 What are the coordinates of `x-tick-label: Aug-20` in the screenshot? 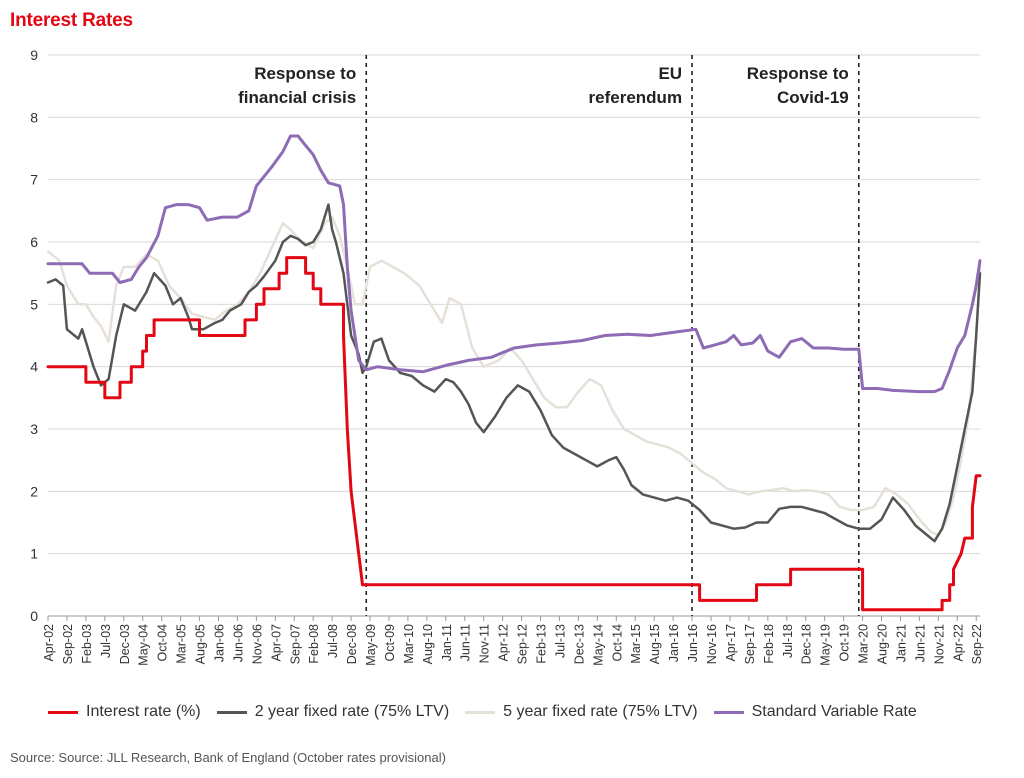 It's located at (882, 644).